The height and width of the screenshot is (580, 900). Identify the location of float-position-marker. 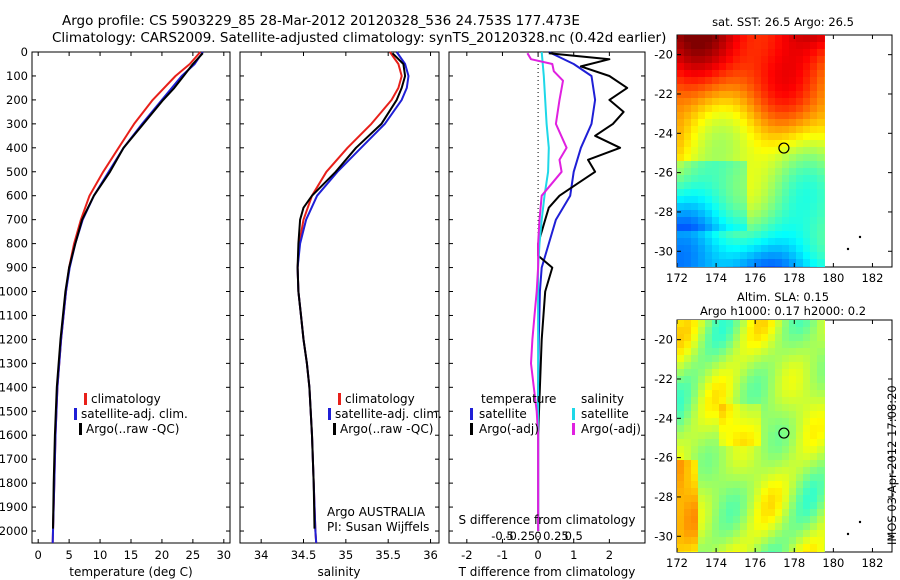
(784, 148).